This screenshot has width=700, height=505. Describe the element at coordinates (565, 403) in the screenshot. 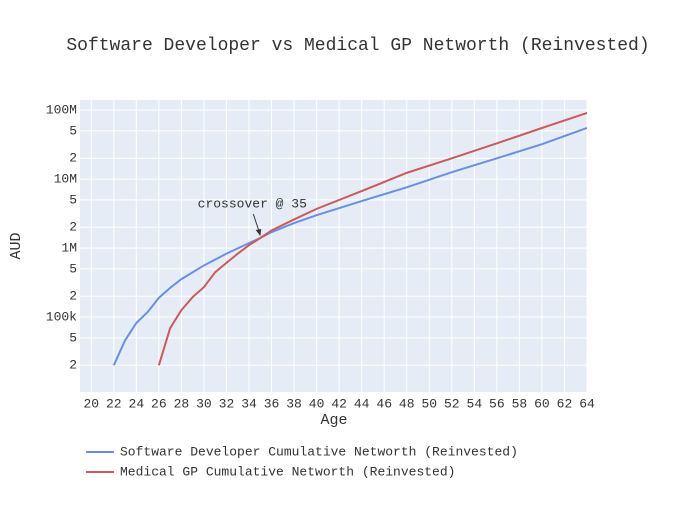

I see `x-tick-label: 62` at that location.